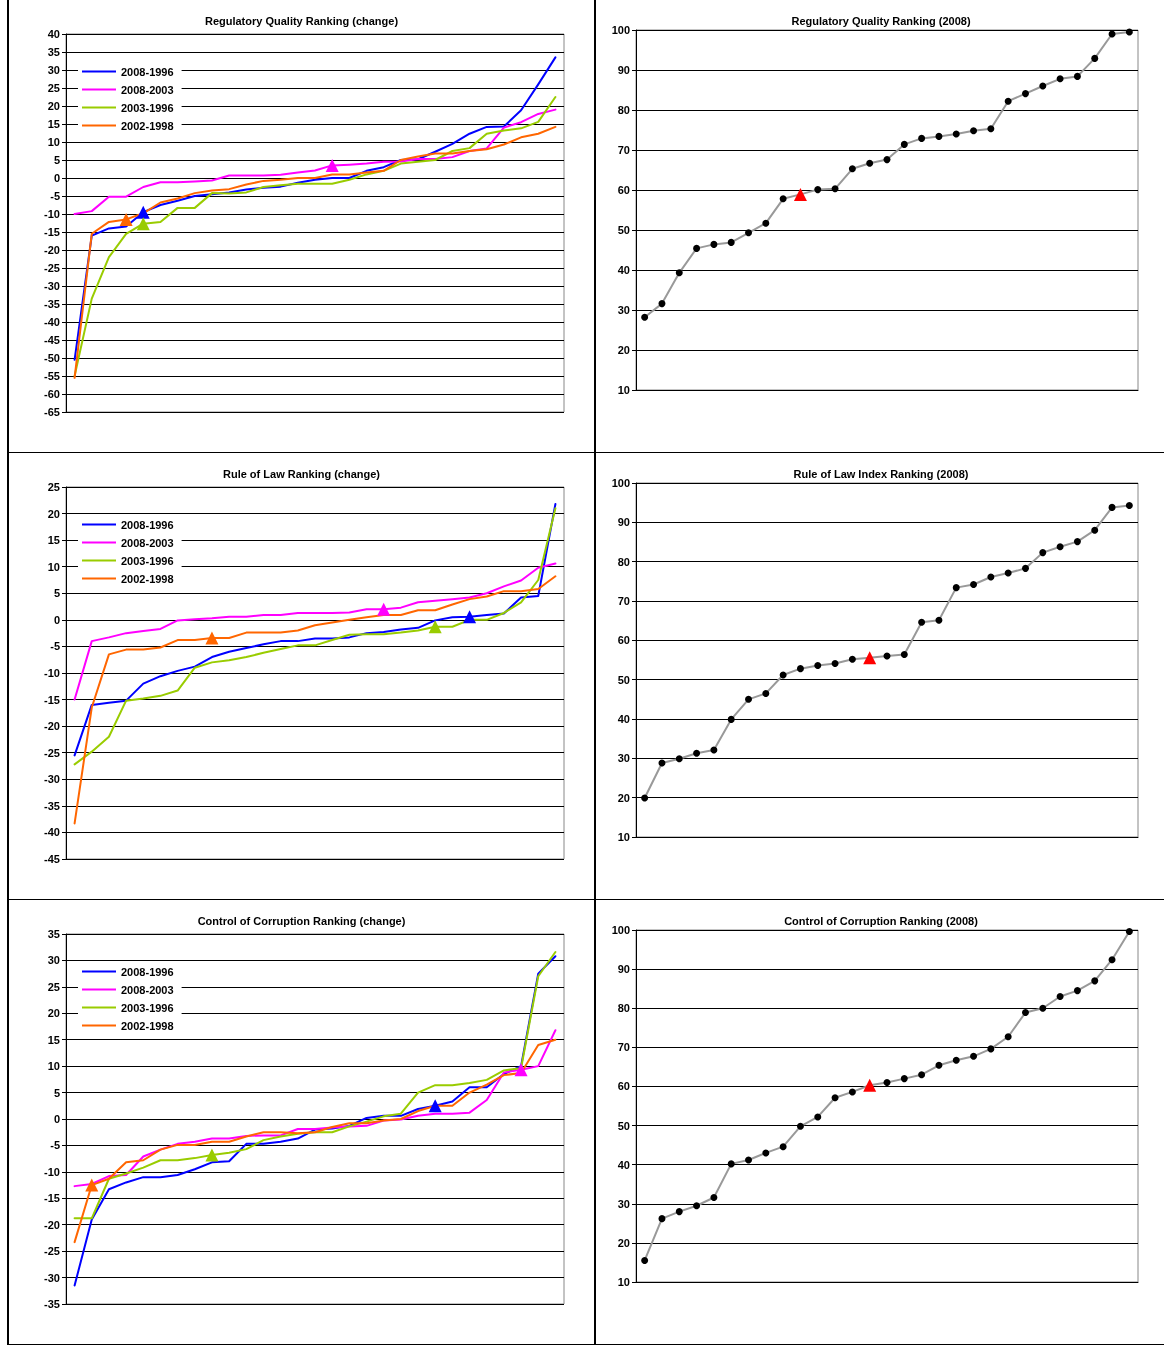 The height and width of the screenshot is (1345, 1164). What do you see at coordinates (881, 20) in the screenshot?
I see `chart-title: Regulatory Quality Ranking (2008)` at bounding box center [881, 20].